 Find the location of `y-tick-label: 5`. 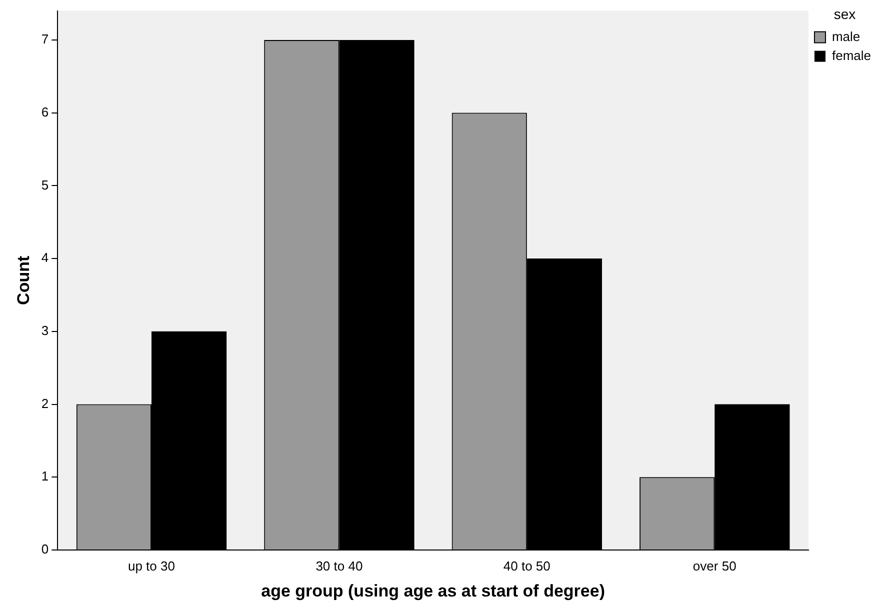

y-tick-label: 5 is located at coordinates (45, 184).